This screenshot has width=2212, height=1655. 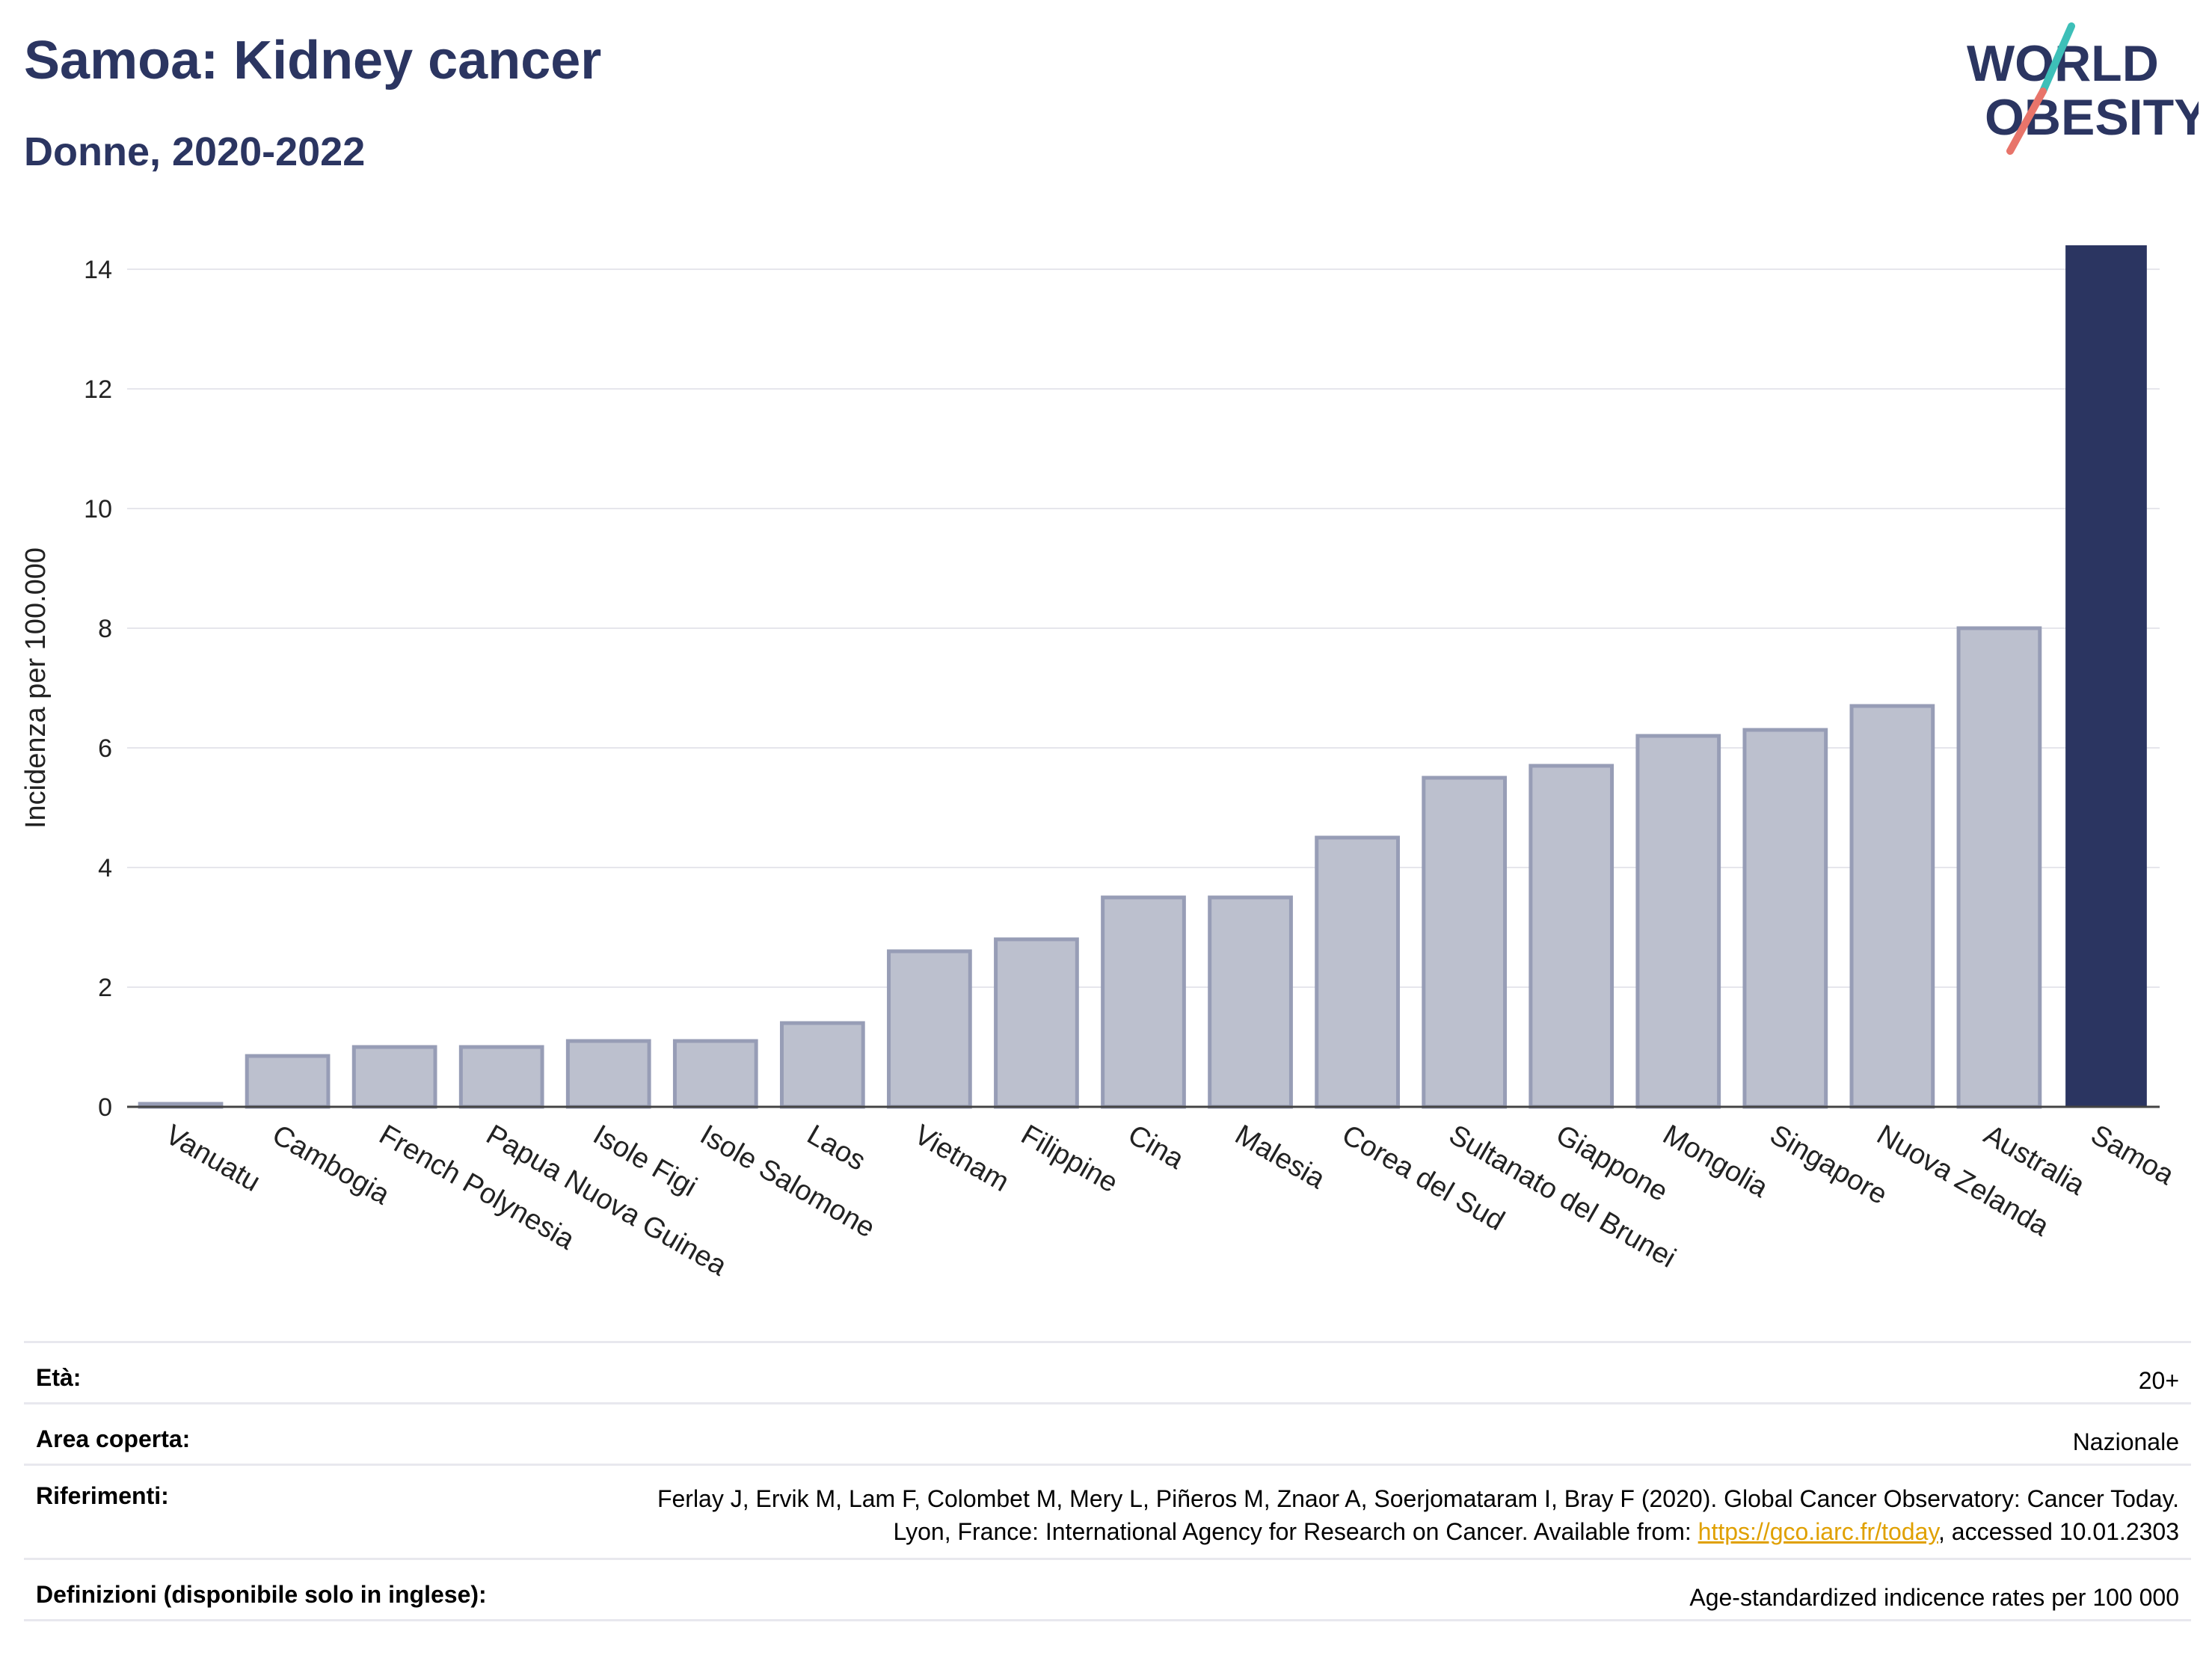 I want to click on bar-laos, so click(x=822, y=1065).